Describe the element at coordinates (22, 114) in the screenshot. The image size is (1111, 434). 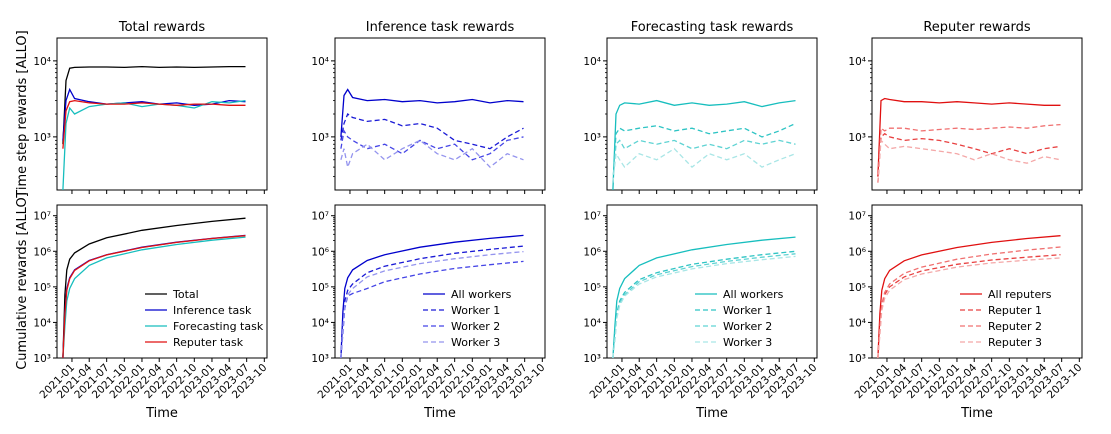
I see `y-axis-label-top: Time step rewards [ALLO]` at that location.